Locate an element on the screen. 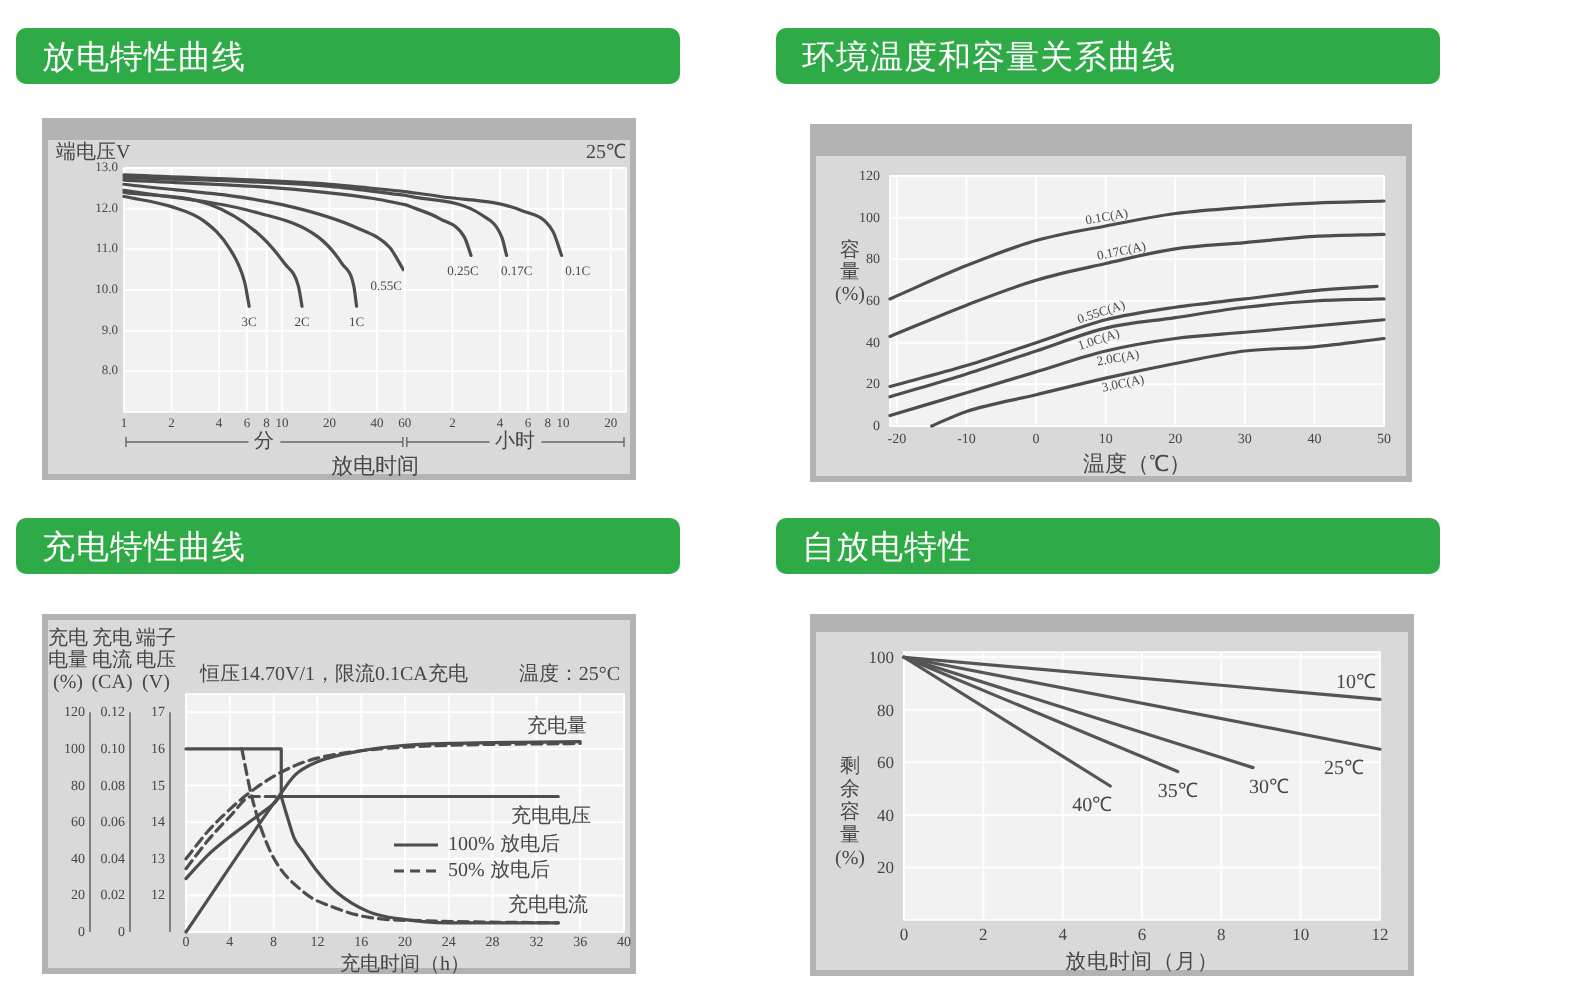 Image resolution: width=1580 pixels, height=1002 pixels. text: 小时 is located at coordinates (515, 441).